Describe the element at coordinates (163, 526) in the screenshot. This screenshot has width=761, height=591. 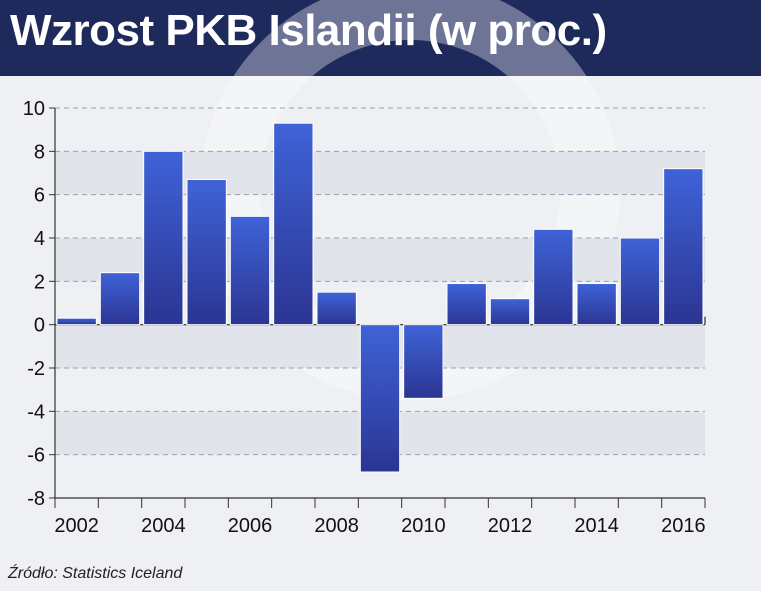
I see `x-tick-label: 2004` at that location.